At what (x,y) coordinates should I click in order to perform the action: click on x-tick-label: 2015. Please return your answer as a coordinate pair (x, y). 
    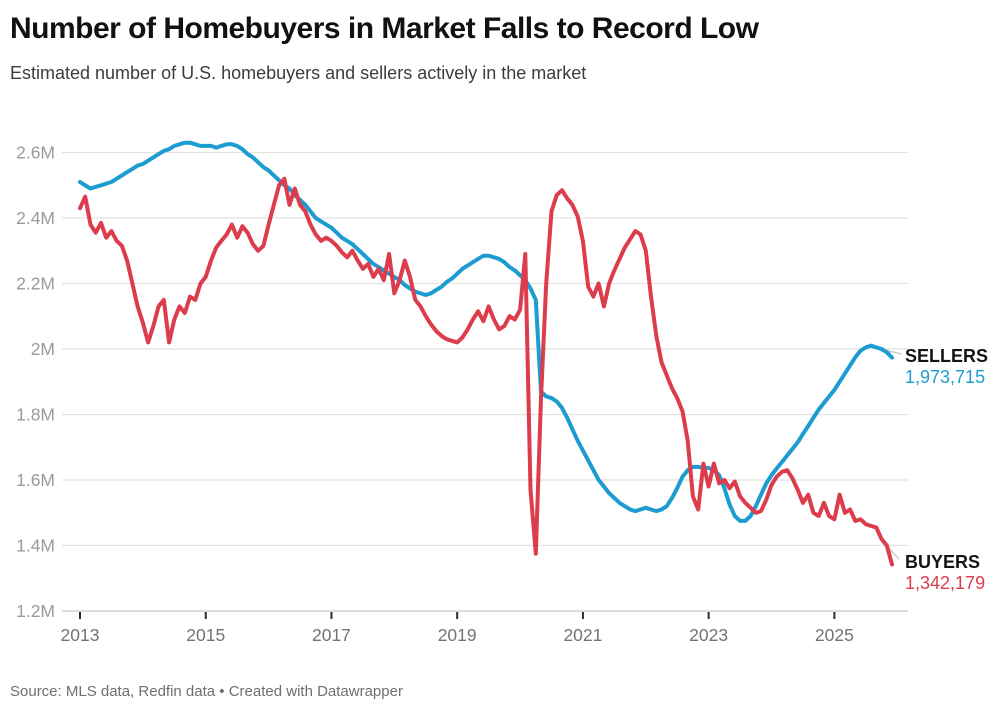
    Looking at the image, I should click on (205, 635).